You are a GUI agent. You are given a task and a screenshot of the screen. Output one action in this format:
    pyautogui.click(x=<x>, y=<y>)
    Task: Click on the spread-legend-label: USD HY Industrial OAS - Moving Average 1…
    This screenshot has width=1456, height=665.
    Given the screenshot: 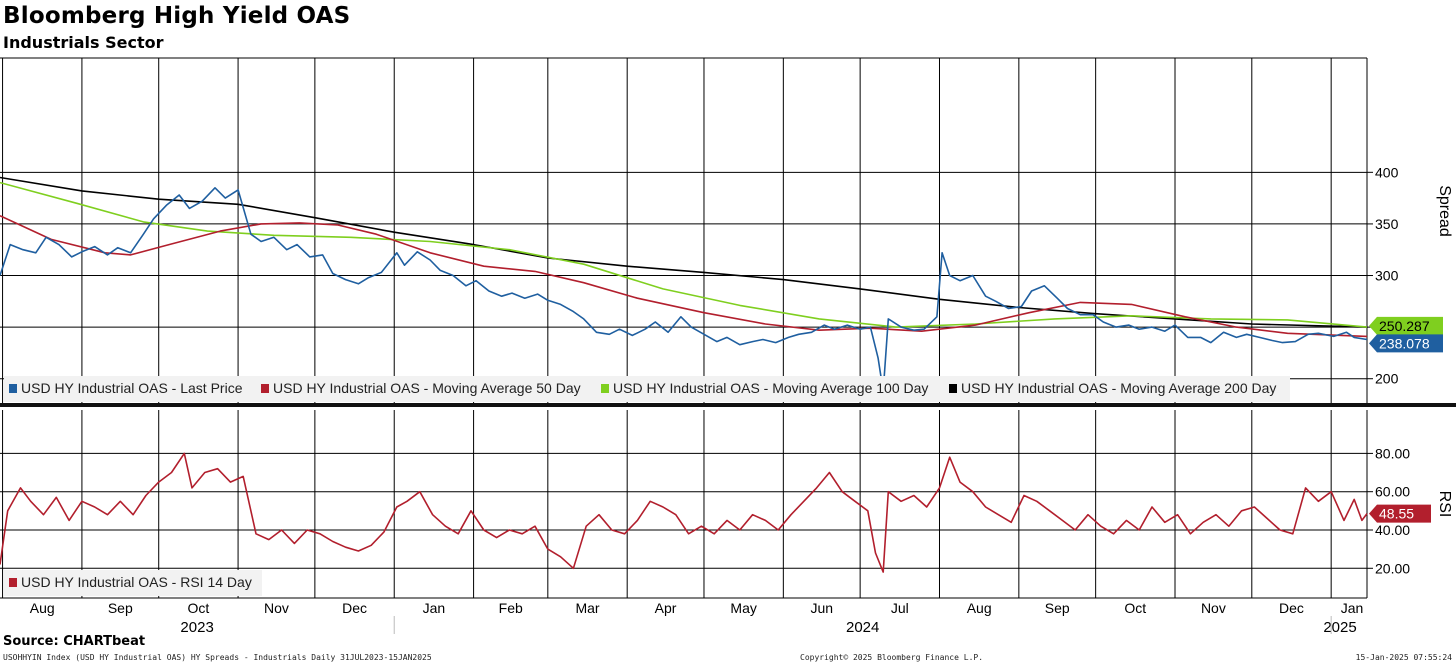 What is the action you would take?
    pyautogui.click(x=770, y=388)
    